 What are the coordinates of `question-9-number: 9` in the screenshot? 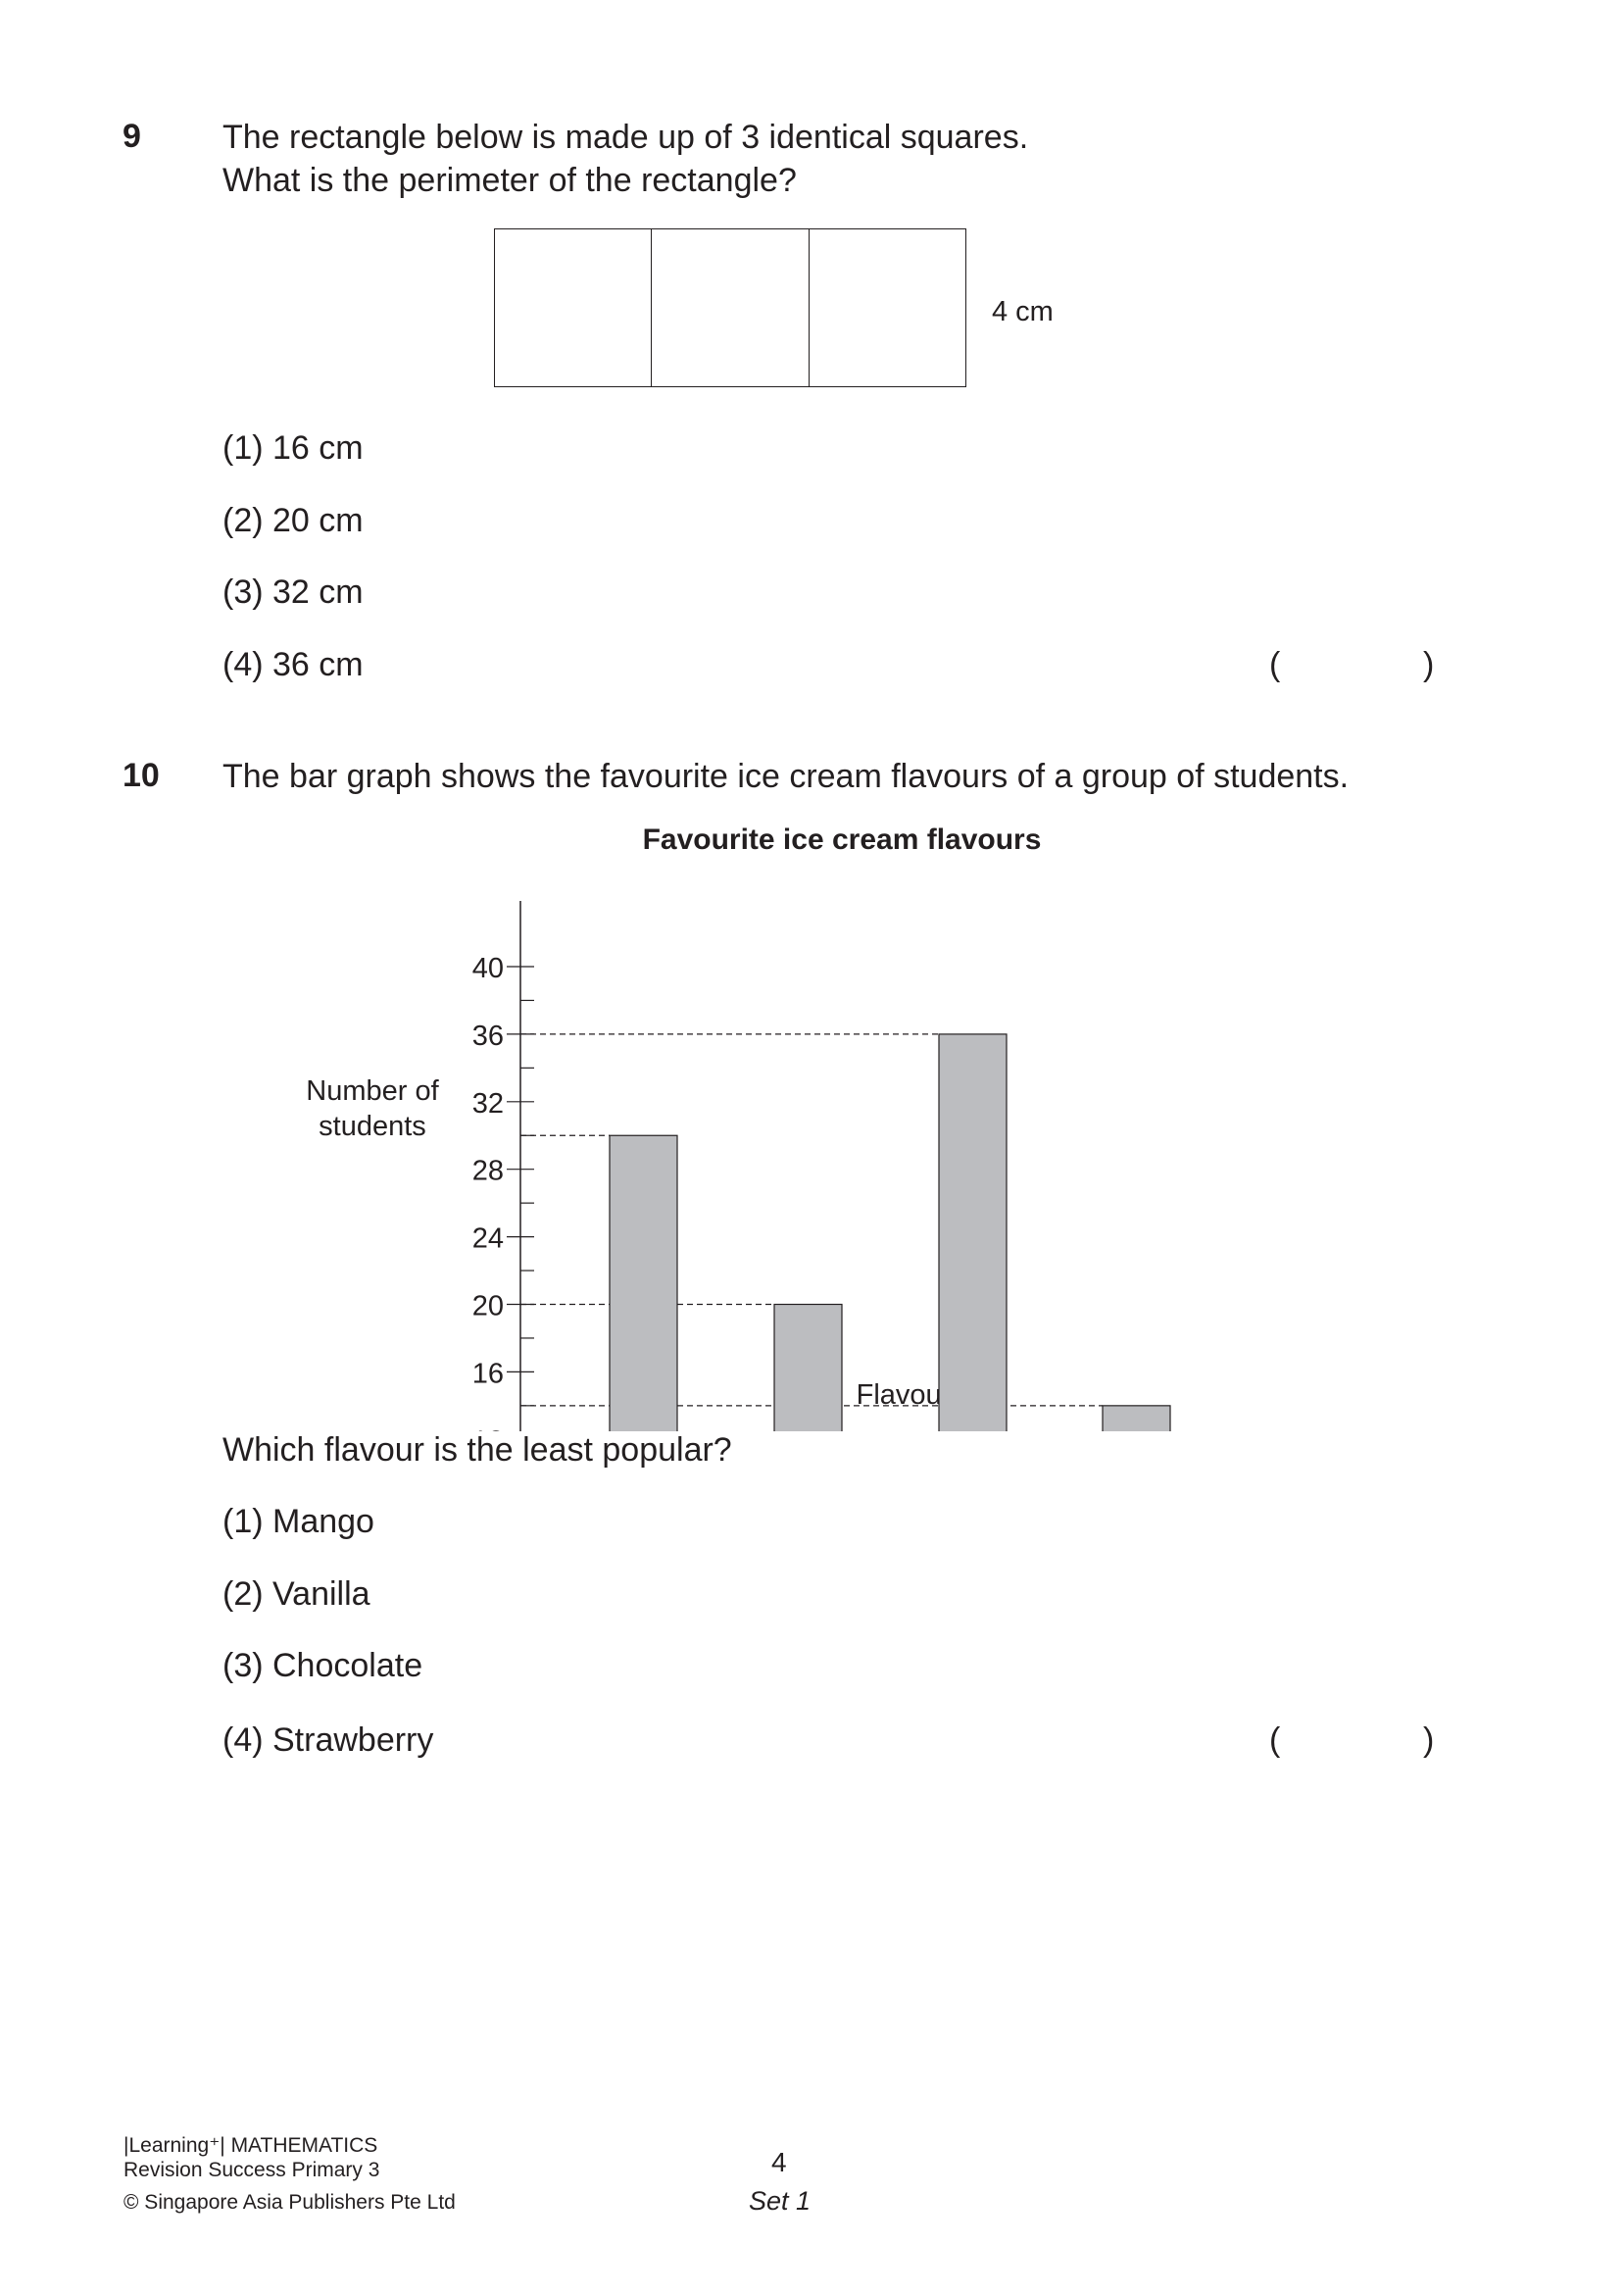 It's located at (132, 136).